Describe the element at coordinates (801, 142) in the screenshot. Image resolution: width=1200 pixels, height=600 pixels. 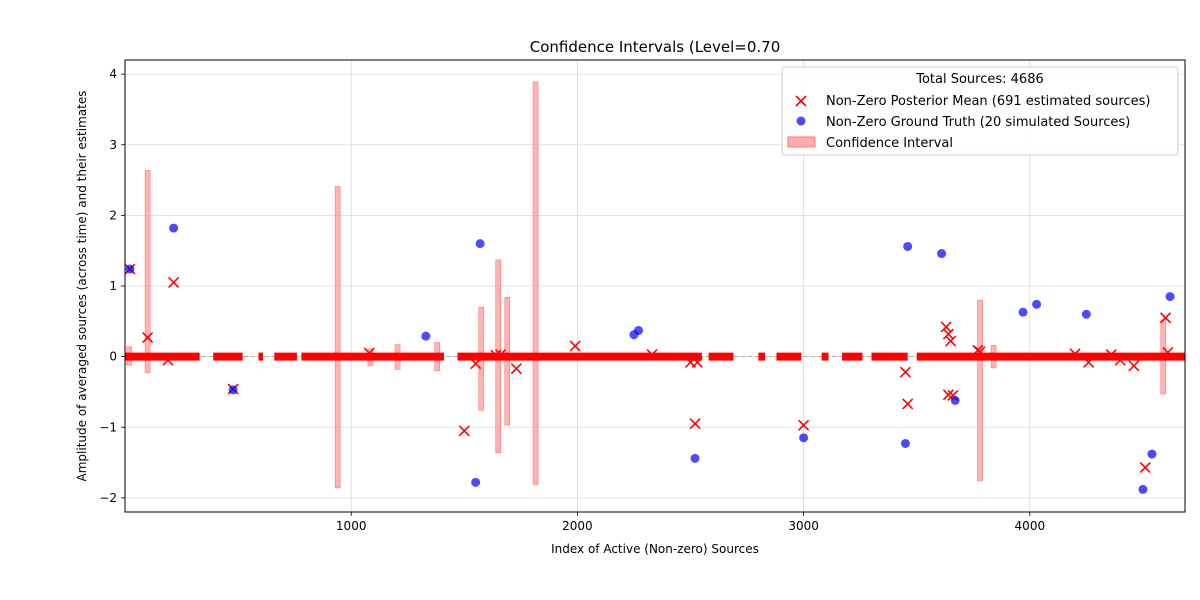
I see `legend-marker-rect` at that location.